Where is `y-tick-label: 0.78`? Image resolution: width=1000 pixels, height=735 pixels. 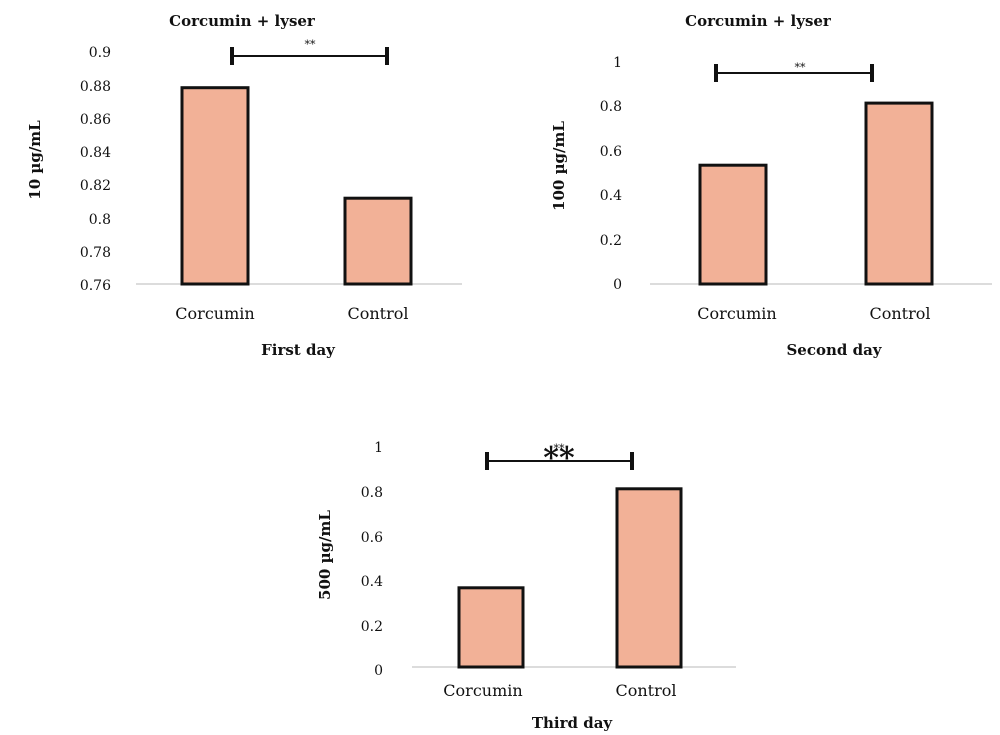 y-tick-label: 0.78 is located at coordinates (95, 253).